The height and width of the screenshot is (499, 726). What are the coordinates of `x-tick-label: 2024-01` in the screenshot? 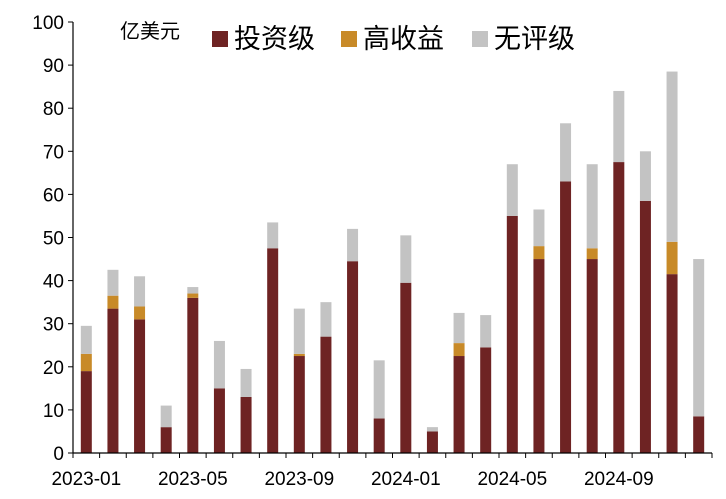 It's located at (406, 479).